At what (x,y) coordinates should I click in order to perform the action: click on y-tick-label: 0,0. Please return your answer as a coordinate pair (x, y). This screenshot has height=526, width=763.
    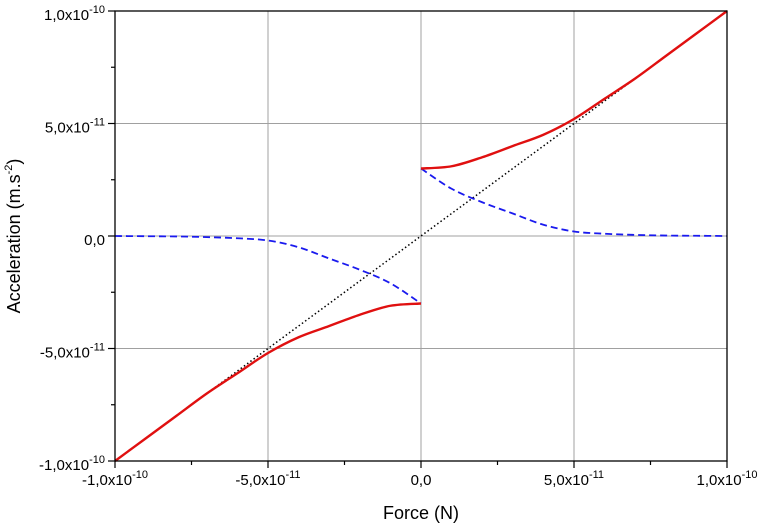
    Looking at the image, I should click on (94, 240).